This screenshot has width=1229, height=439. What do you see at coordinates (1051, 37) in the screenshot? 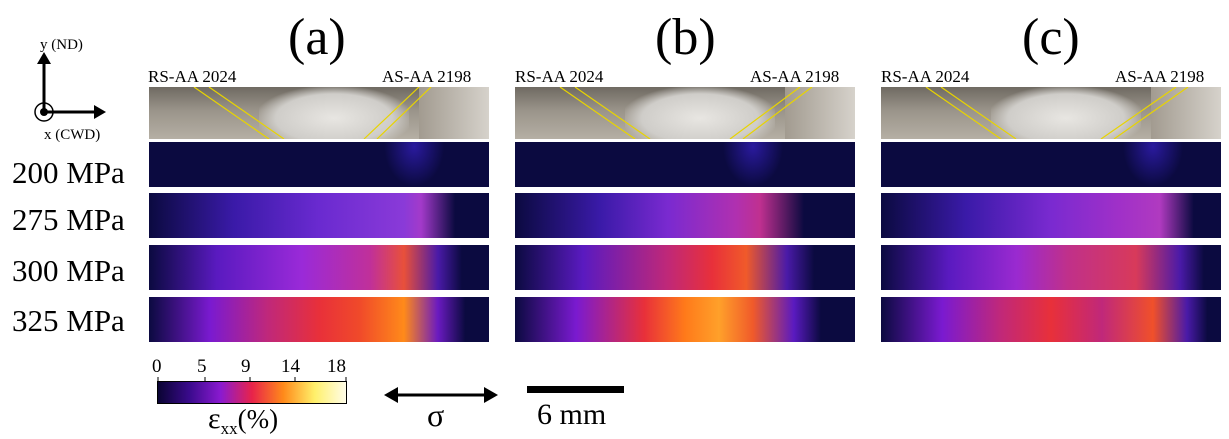
I see `panel-c-letter: (c)` at bounding box center [1051, 37].